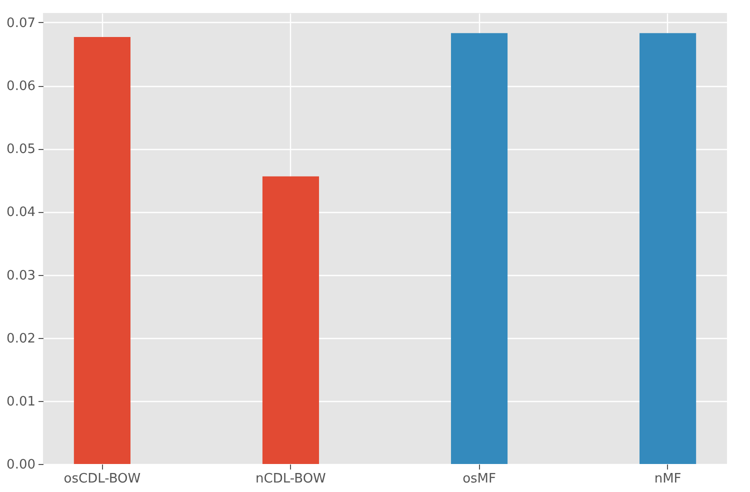 The width and height of the screenshot is (750, 492). Describe the element at coordinates (21, 338) in the screenshot. I see `y-tick-label: 0.02` at that location.